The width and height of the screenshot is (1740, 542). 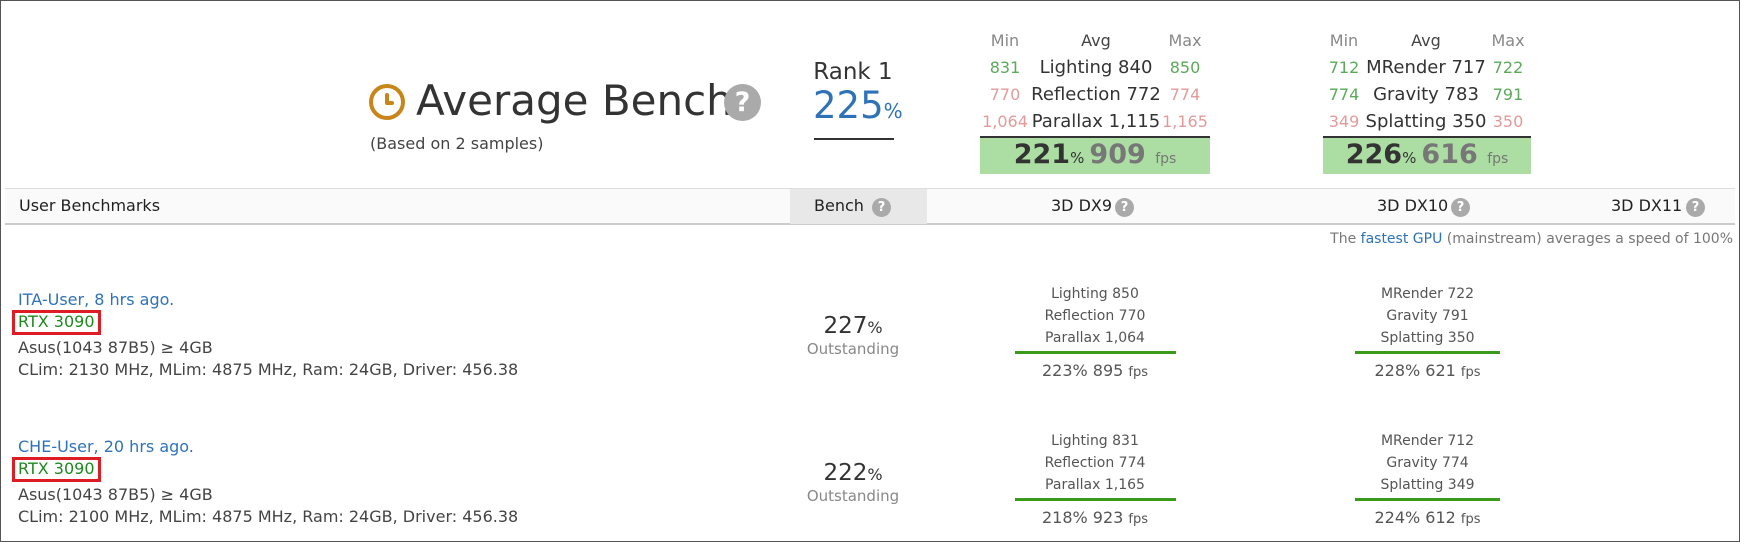 What do you see at coordinates (1427, 338) in the screenshot?
I see `dx10-sub-value: Splatting 350` at bounding box center [1427, 338].